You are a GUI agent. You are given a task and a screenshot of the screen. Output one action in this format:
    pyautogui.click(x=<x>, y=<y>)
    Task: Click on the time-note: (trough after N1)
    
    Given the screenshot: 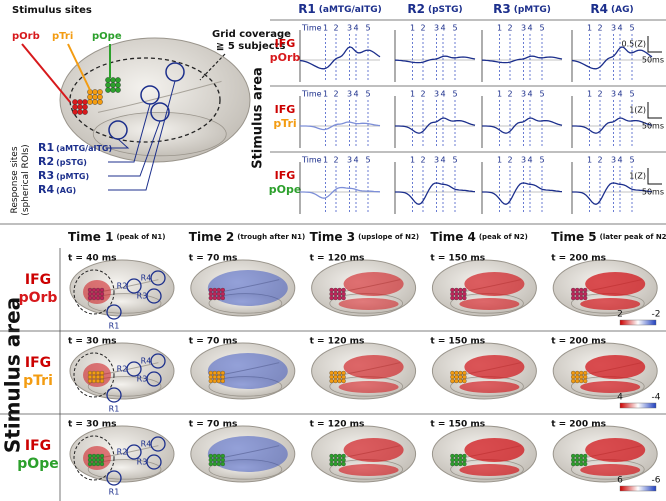 What is the action you would take?
    pyautogui.click(x=271, y=237)
    